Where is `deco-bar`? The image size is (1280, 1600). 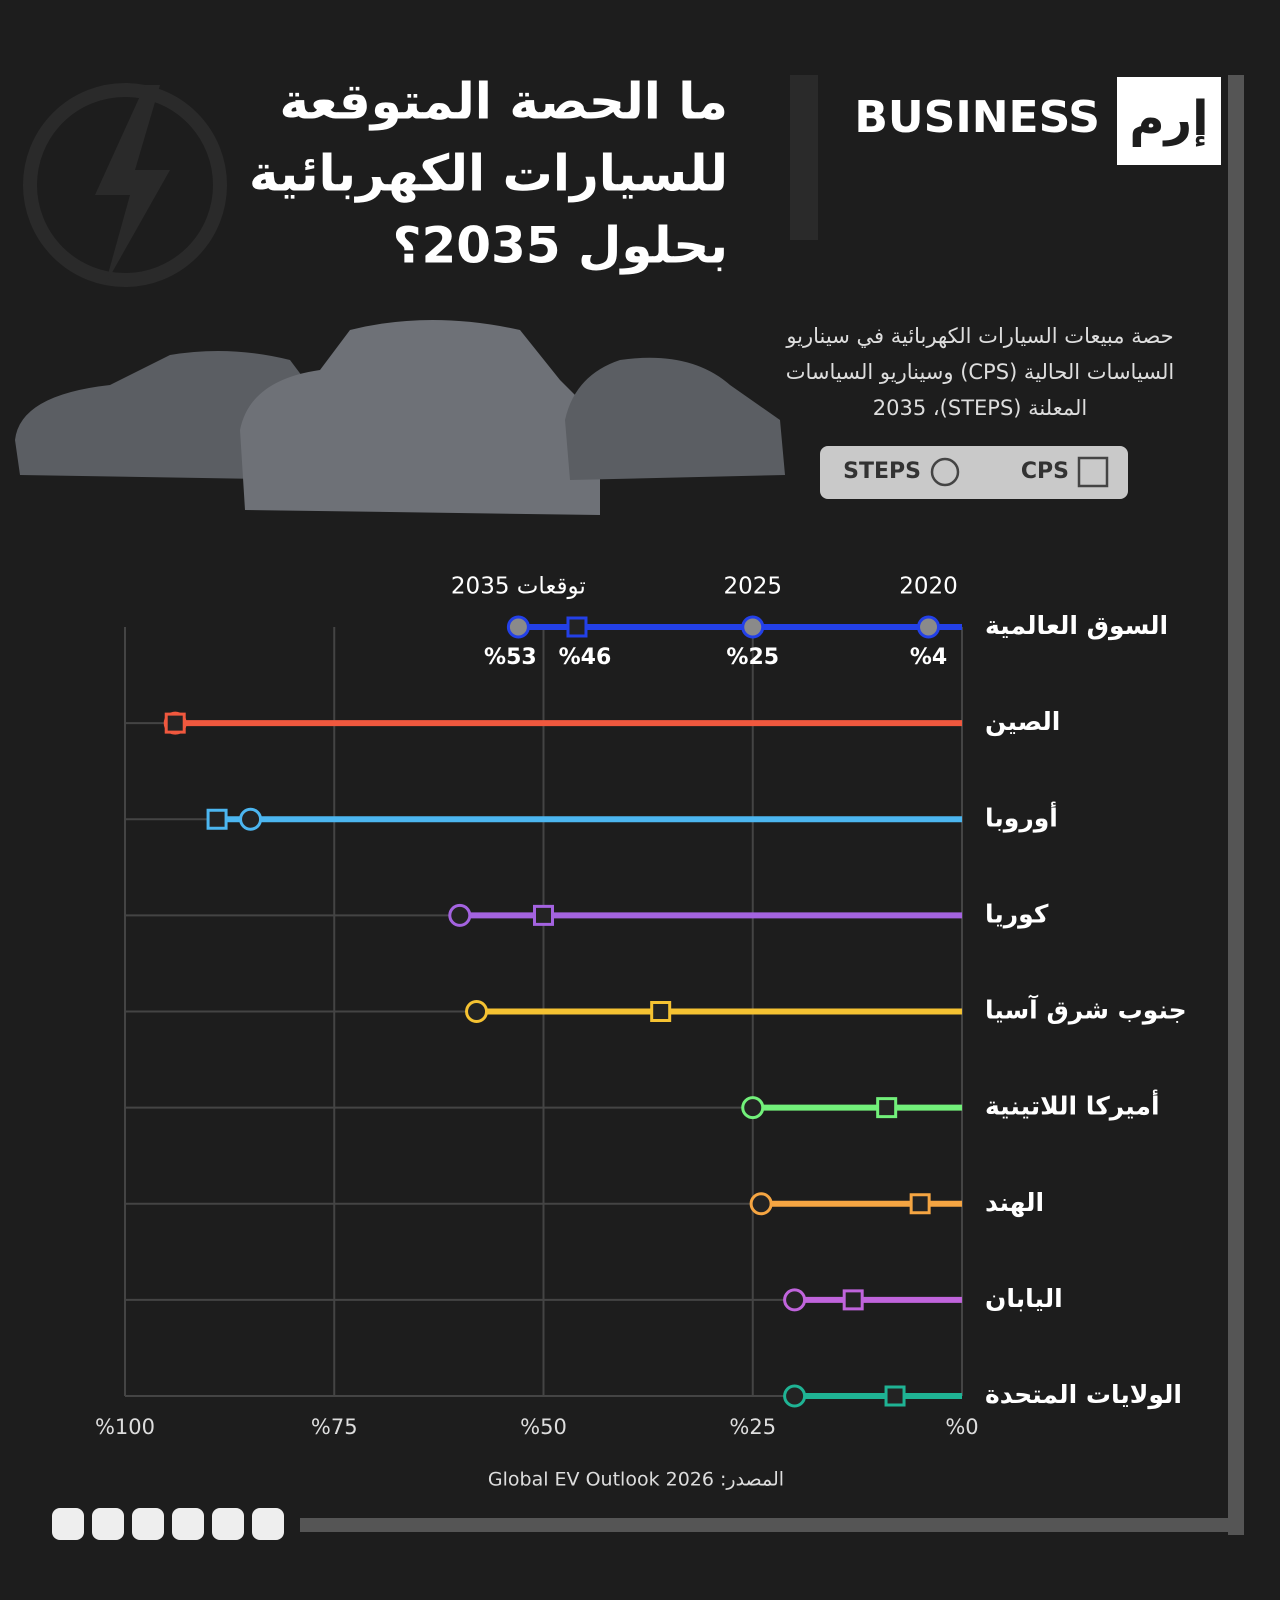 deco-bar is located at coordinates (804, 157).